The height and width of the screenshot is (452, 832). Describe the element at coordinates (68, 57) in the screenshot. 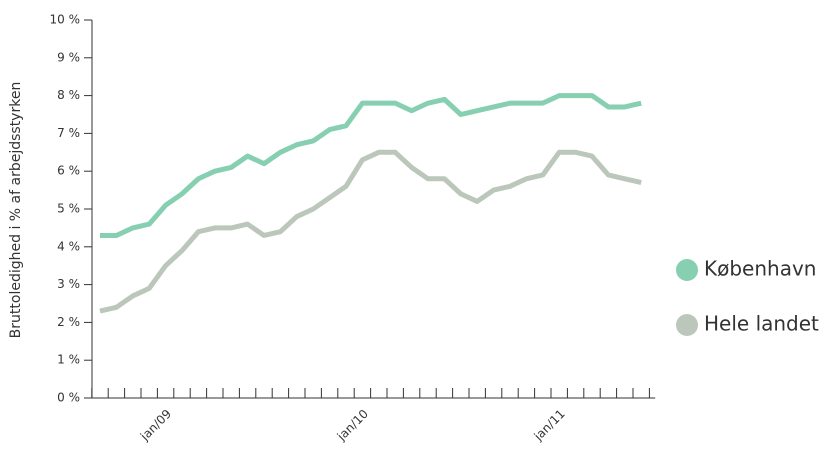

I see `y-tick-label: 9 %` at that location.